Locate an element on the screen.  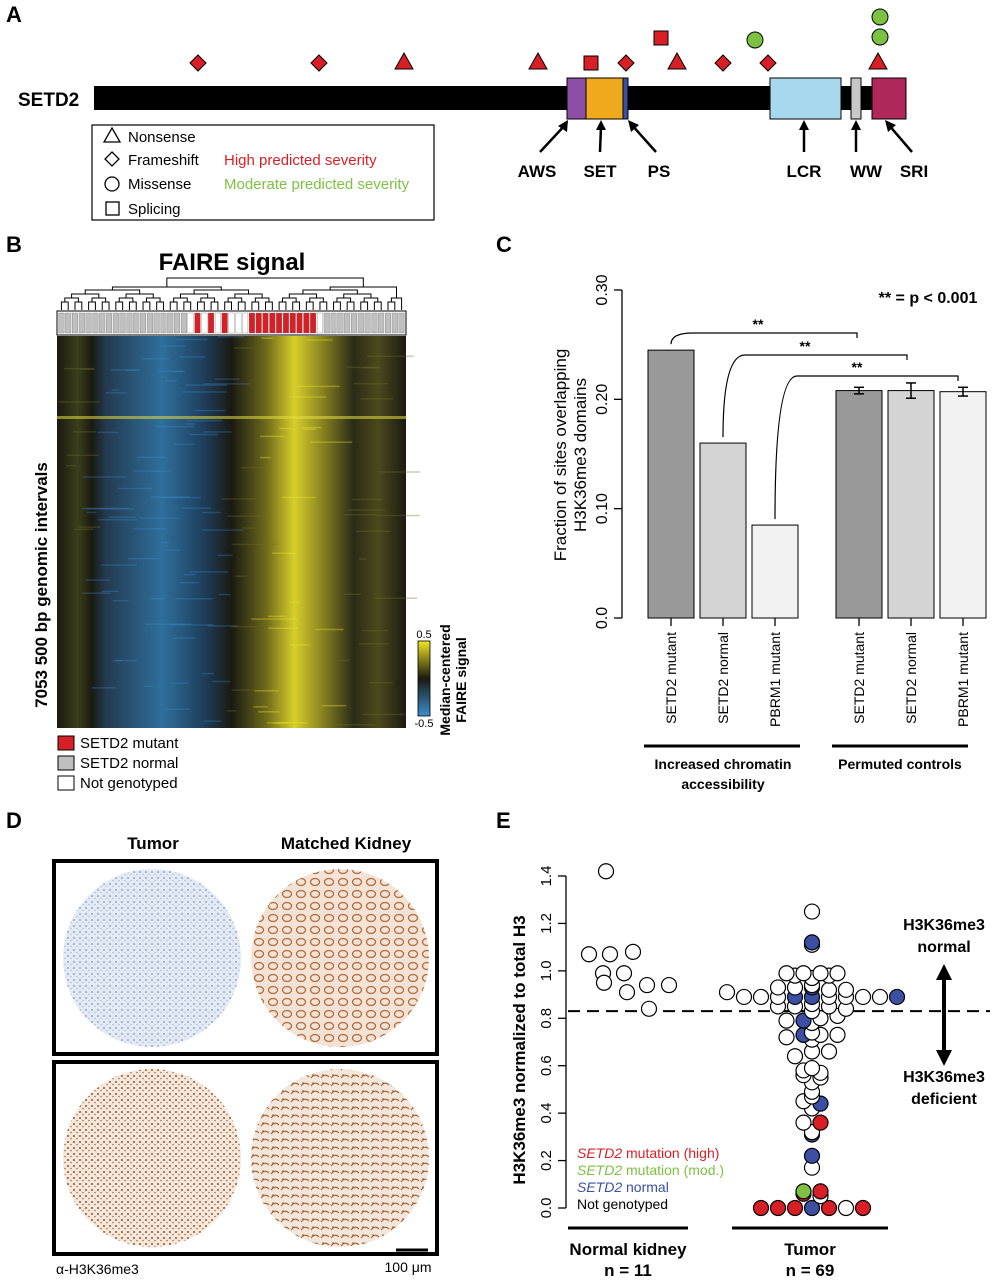
y-tick-label: 0.6 is located at coordinates (546, 1065).